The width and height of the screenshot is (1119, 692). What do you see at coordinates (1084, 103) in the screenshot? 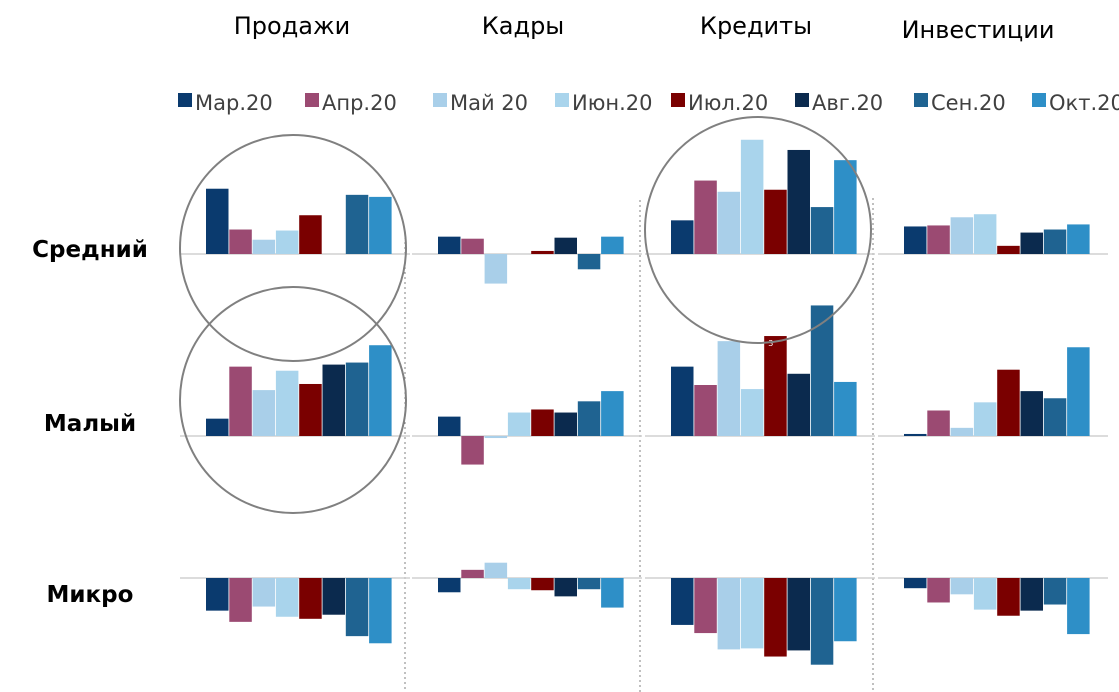
I see `legend-label-7: Окт.20` at bounding box center [1084, 103].